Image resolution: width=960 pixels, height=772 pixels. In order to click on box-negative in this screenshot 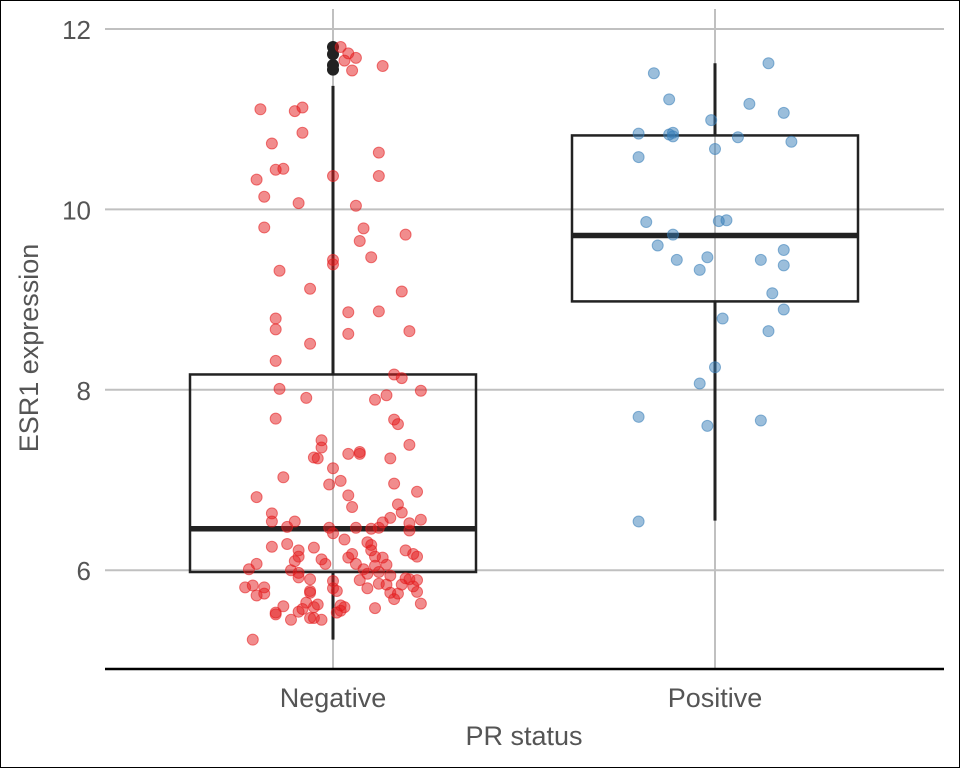, I will do `click(333, 473)`.